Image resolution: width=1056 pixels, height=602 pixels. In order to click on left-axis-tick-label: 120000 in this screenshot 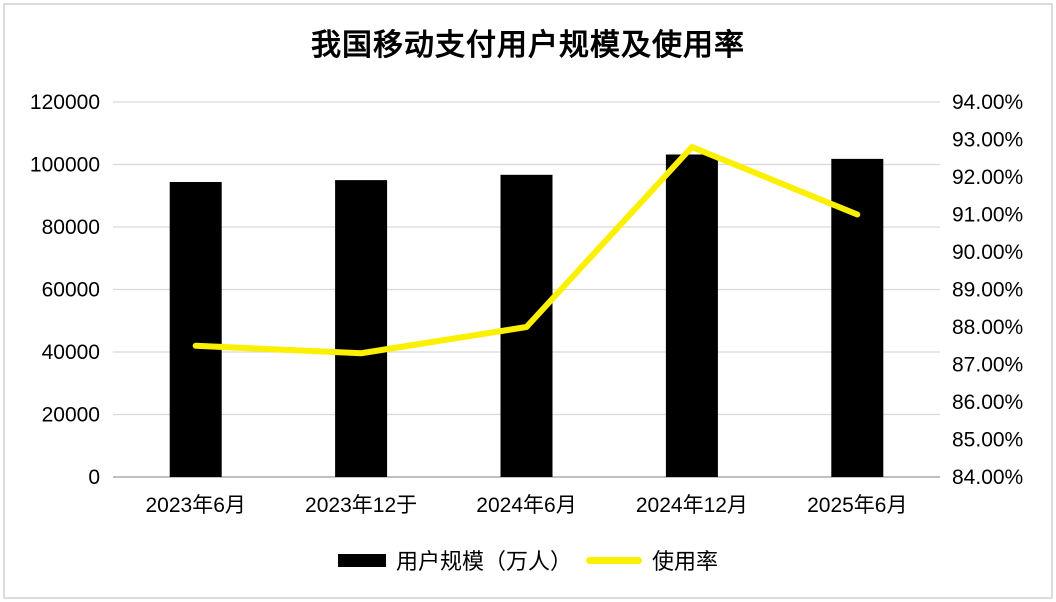, I will do `click(65, 102)`.